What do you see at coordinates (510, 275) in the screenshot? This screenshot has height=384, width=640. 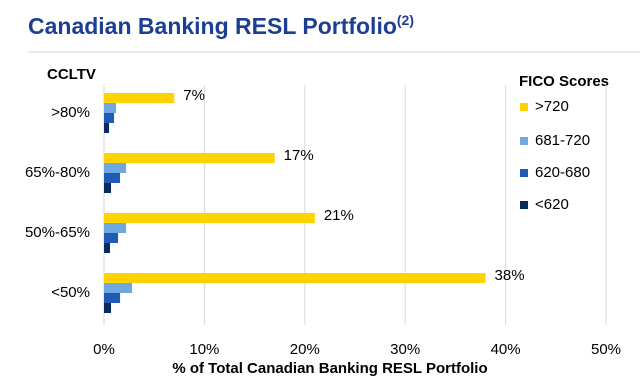 I see `data-label: 38%` at bounding box center [510, 275].